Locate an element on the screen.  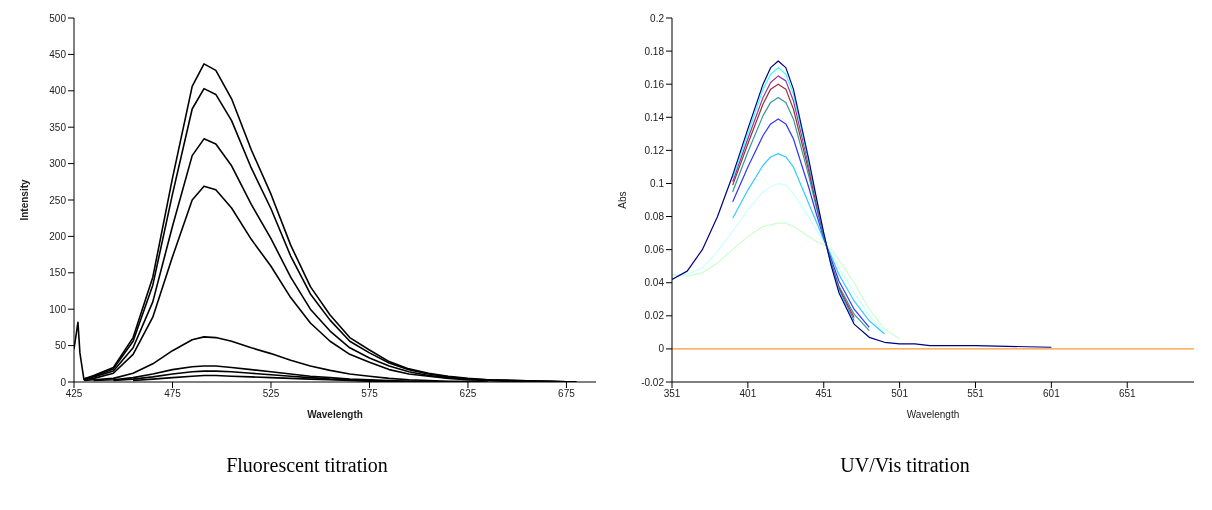
y-axis-title: Abs is located at coordinates (622, 200).